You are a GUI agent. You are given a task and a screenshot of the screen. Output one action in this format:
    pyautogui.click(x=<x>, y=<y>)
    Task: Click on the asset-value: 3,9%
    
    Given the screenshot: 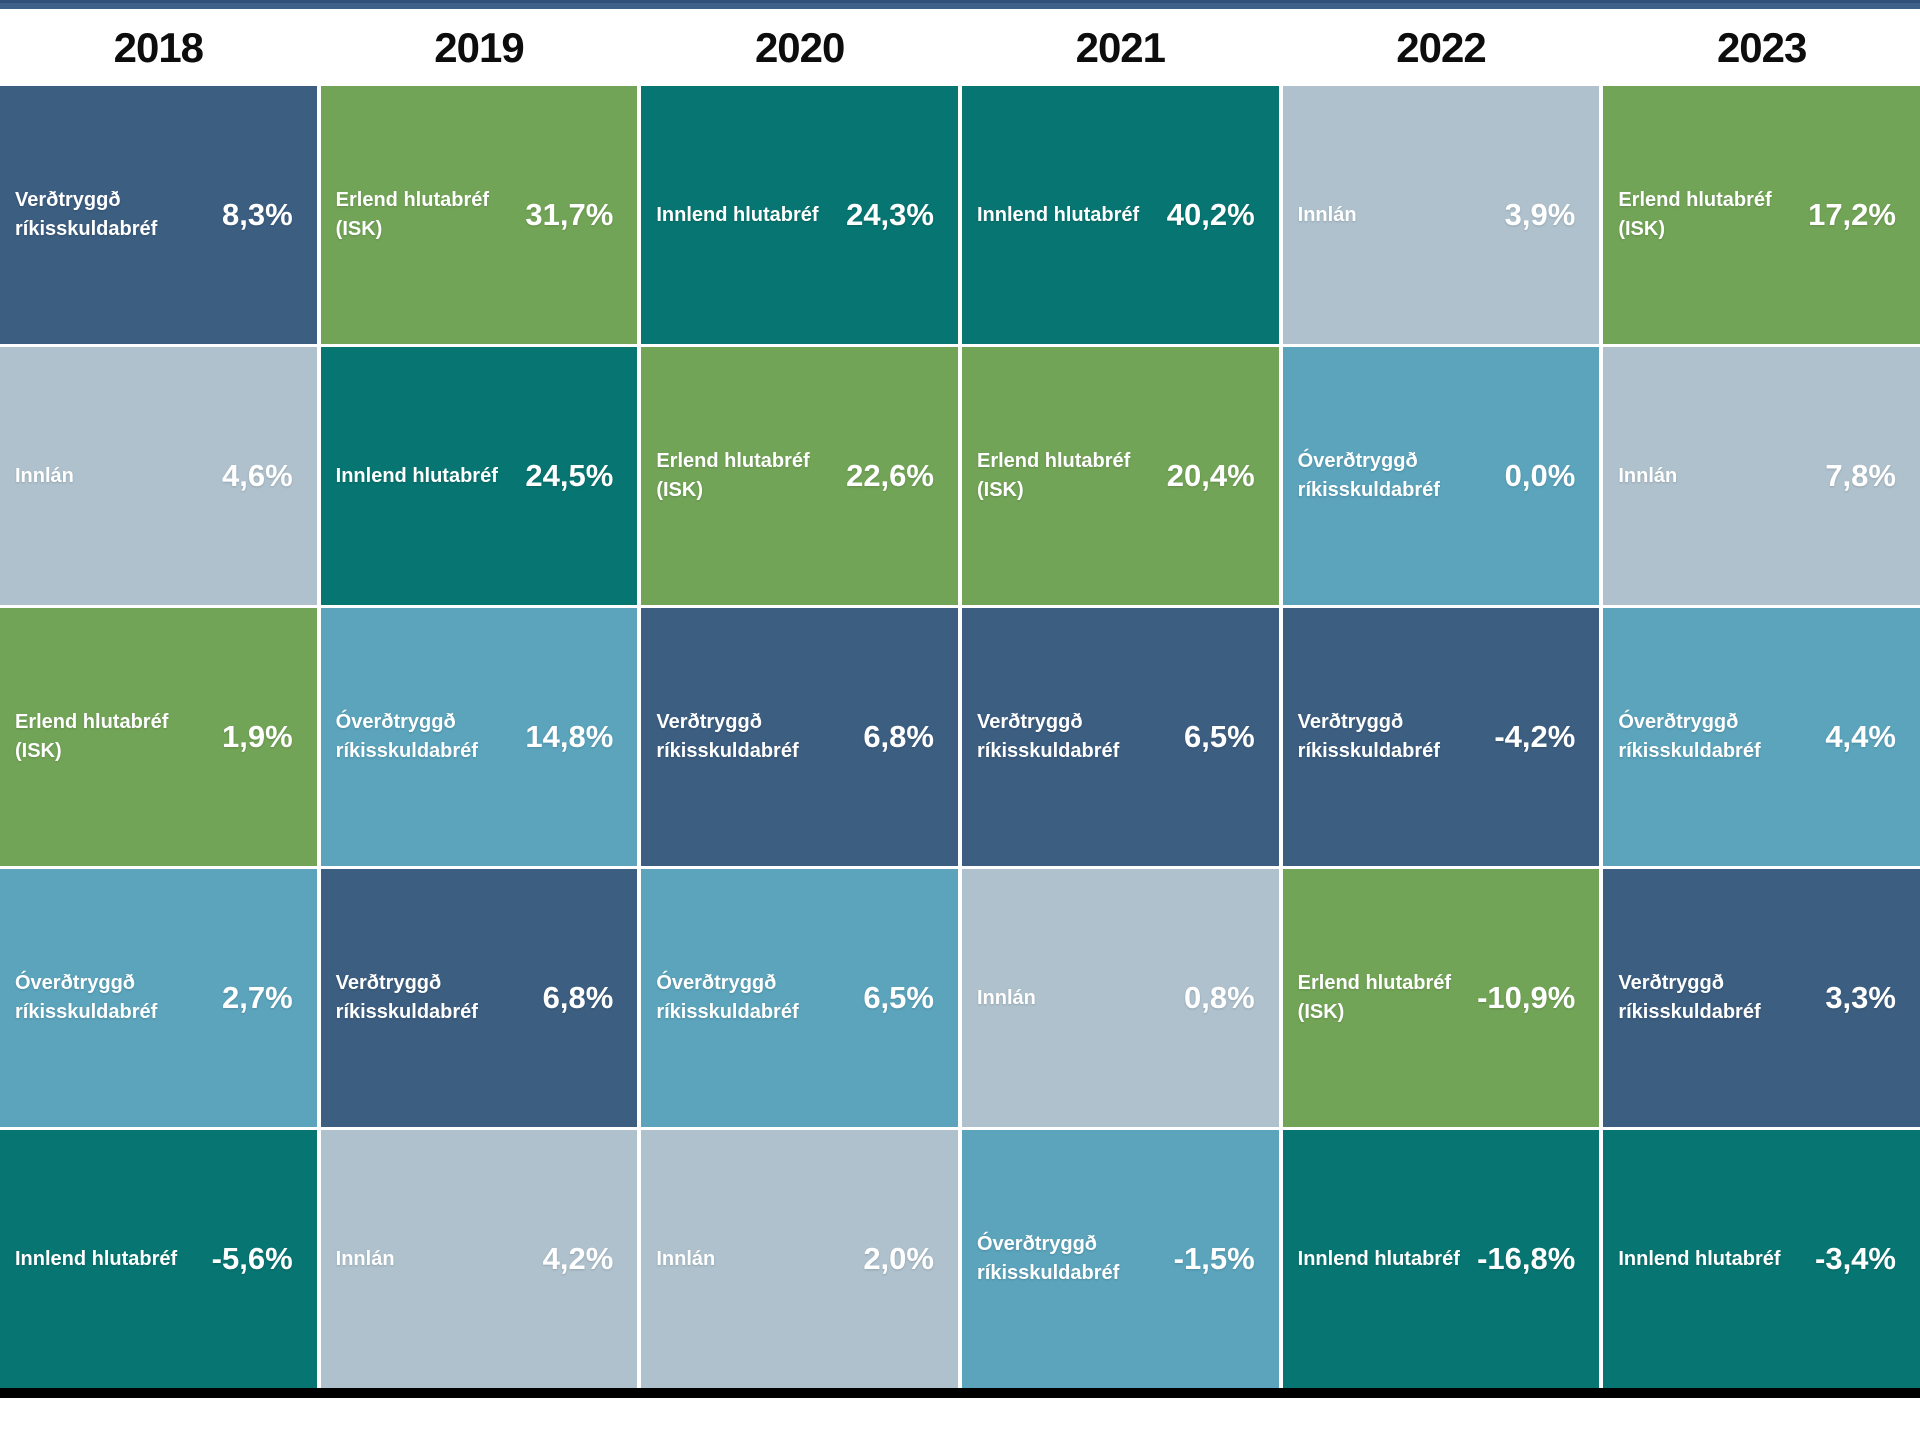 What is the action you would take?
    pyautogui.click(x=1540, y=214)
    